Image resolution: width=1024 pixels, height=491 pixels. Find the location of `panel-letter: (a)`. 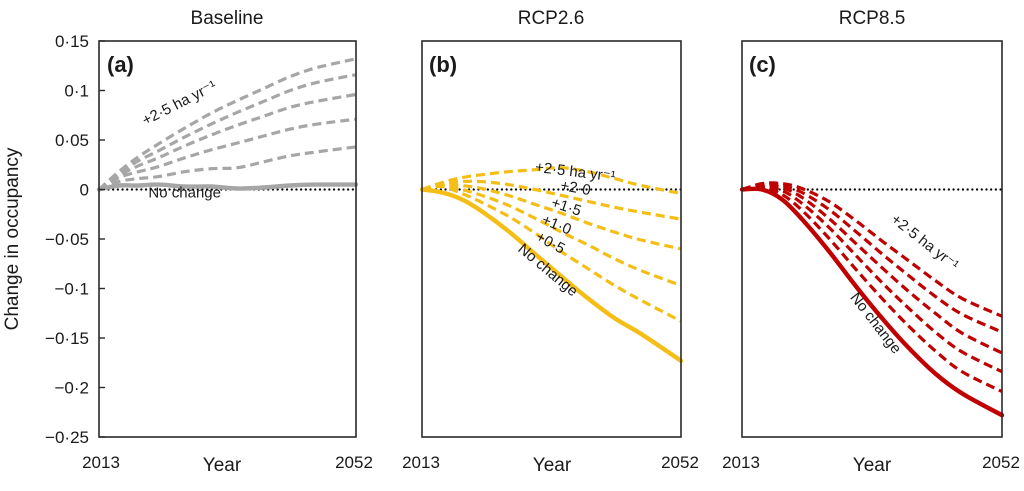

panel-letter: (a) is located at coordinates (120, 64).